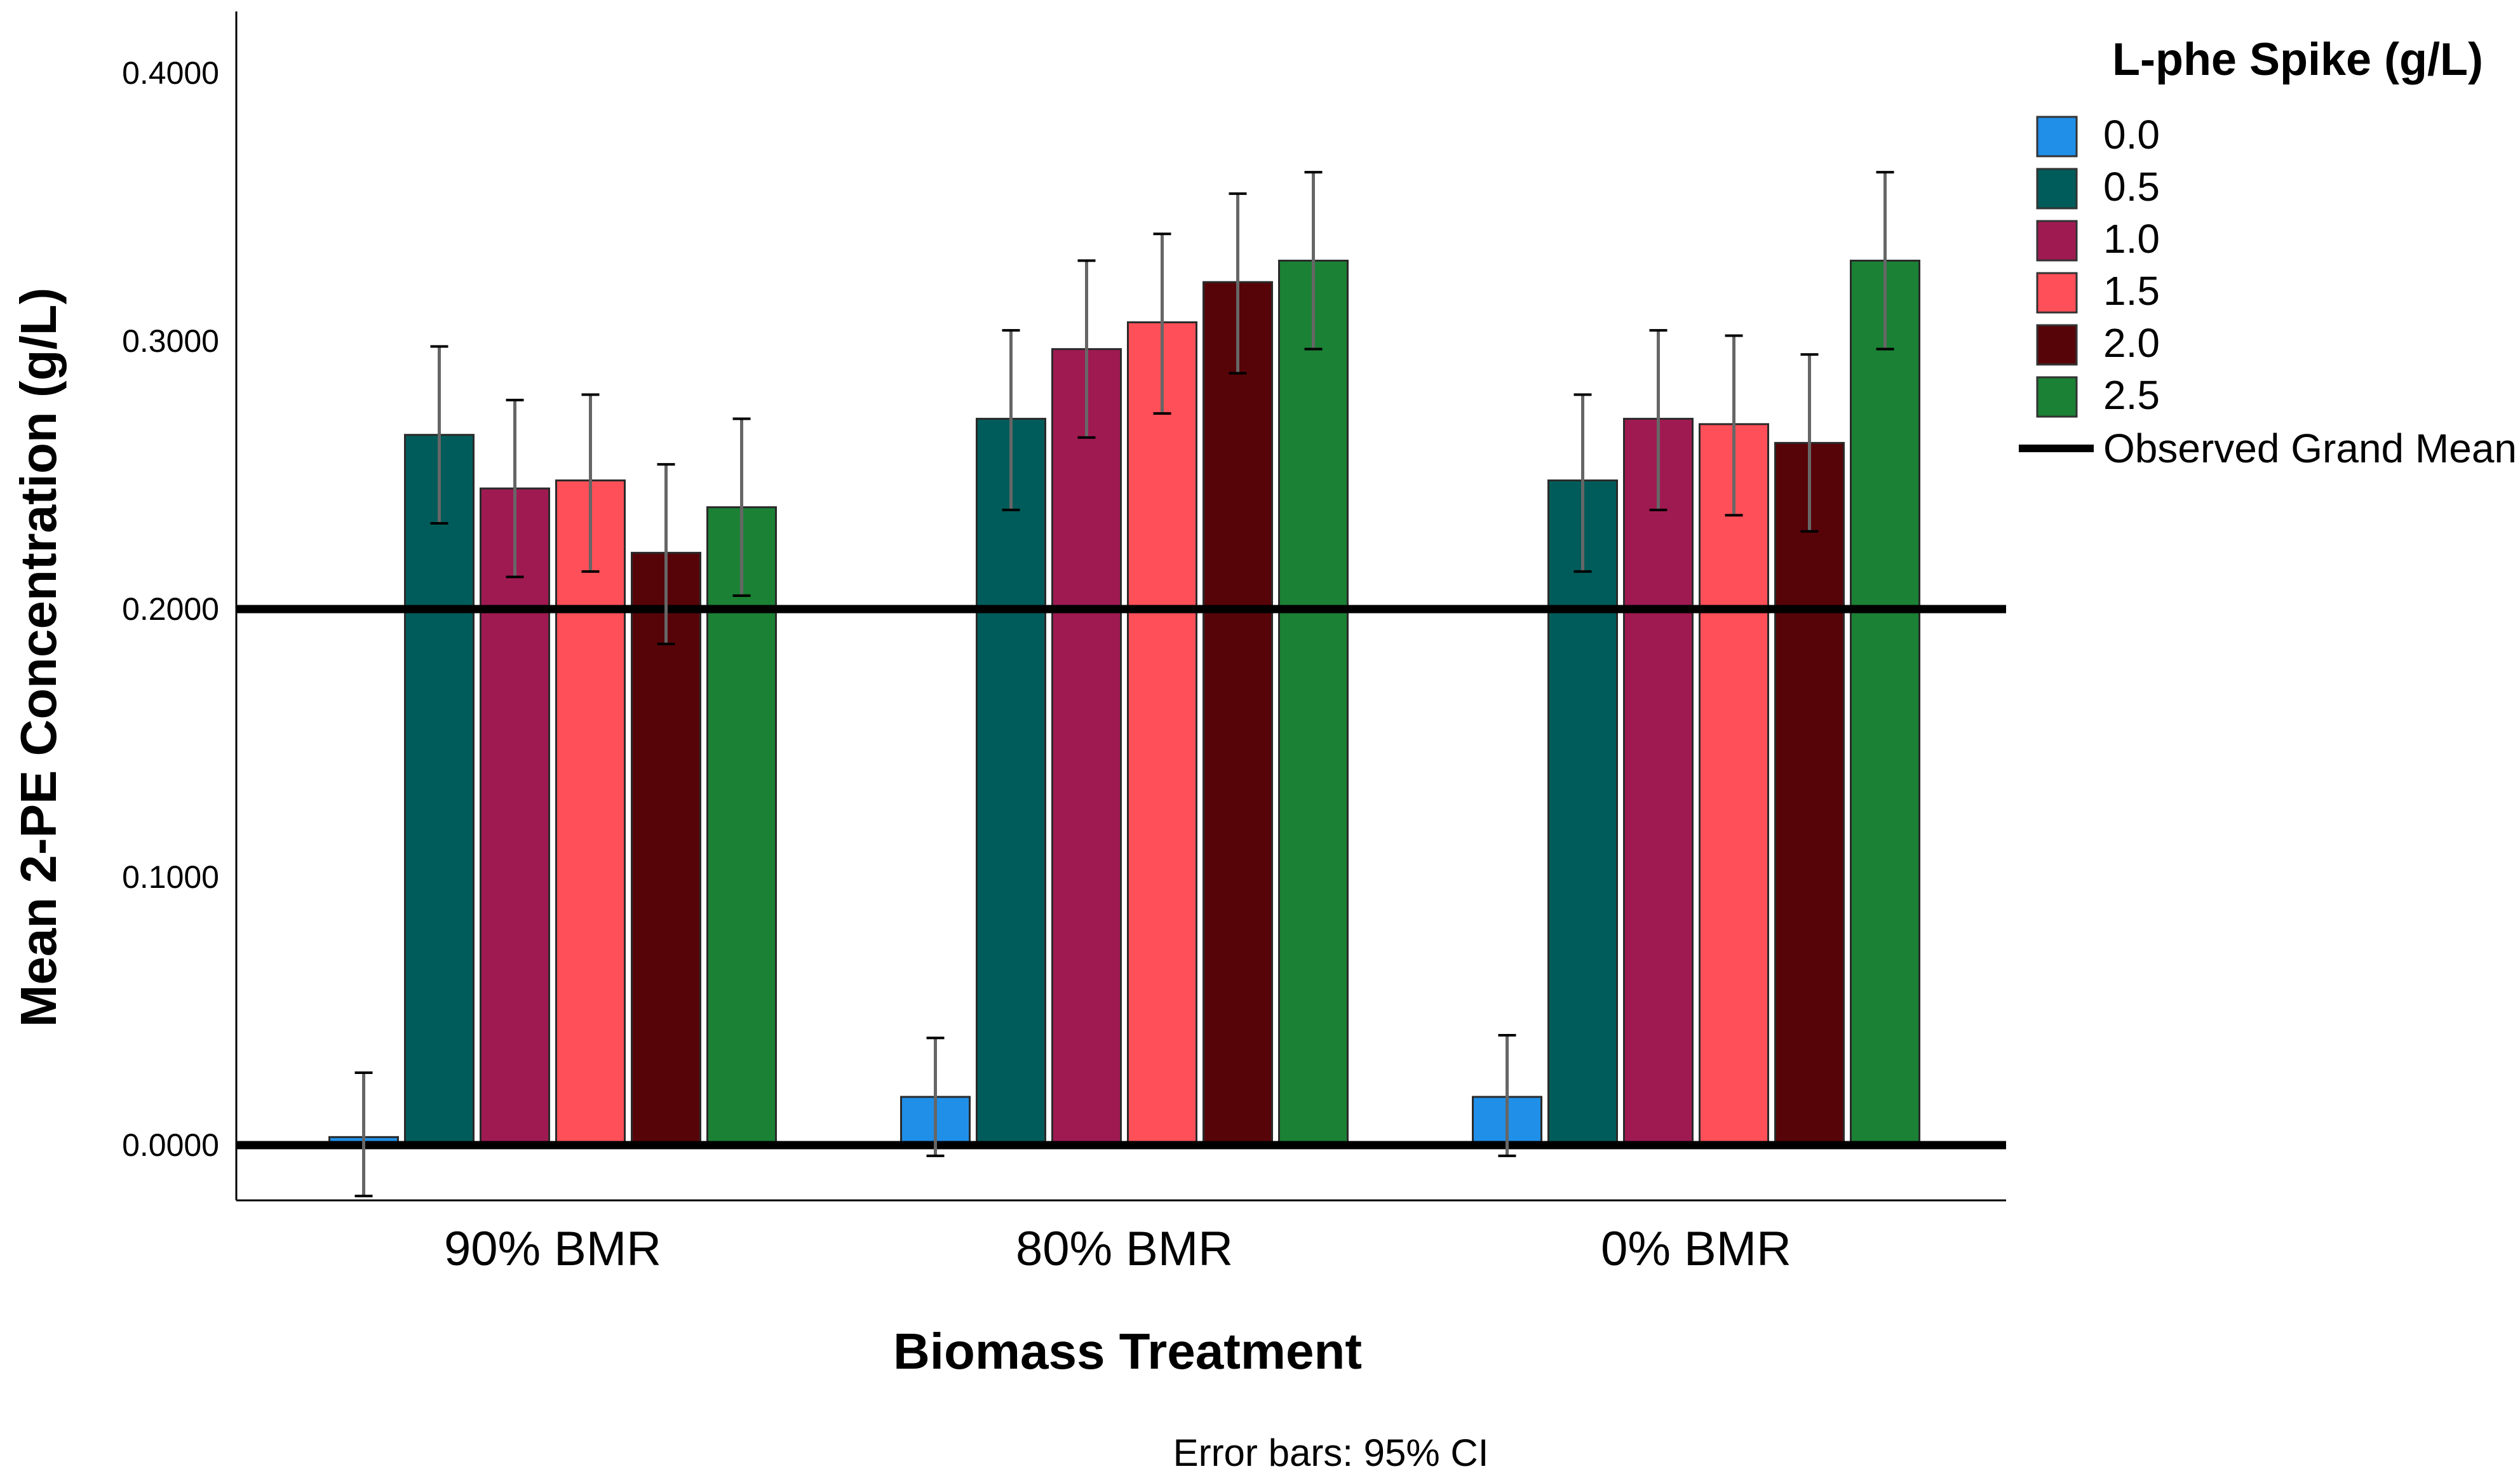 The width and height of the screenshot is (2520, 1483). Describe the element at coordinates (2131, 239) in the screenshot. I see `legend-label: 1.0` at that location.